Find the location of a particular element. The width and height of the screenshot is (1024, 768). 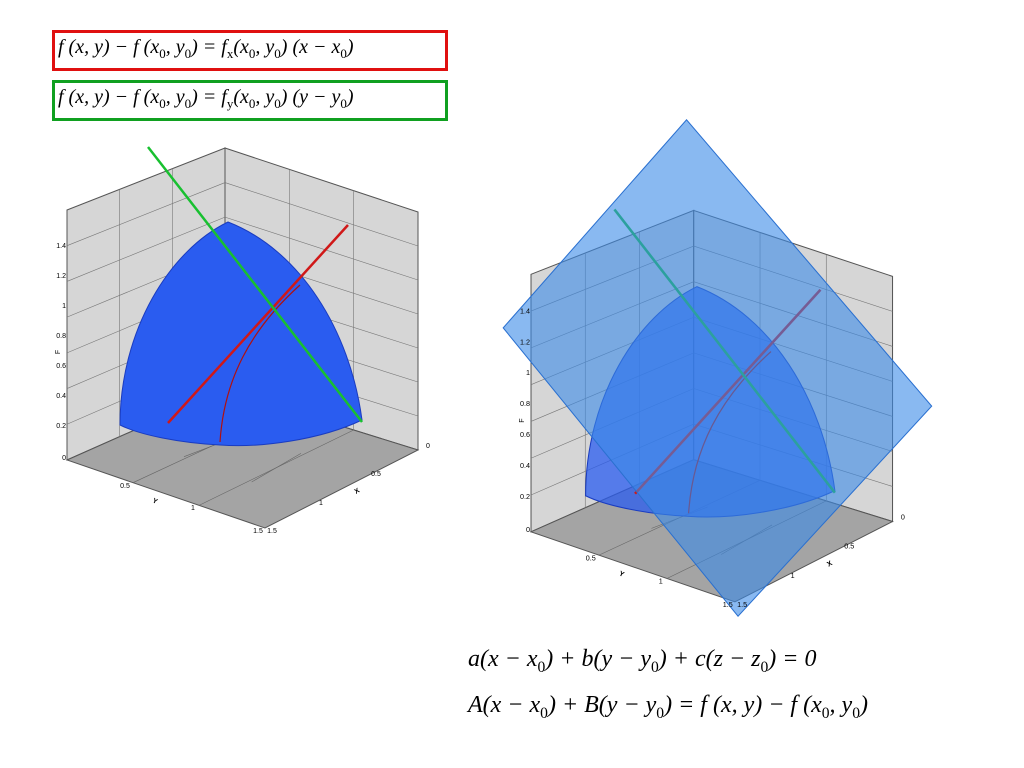

tangent-x is located at coordinates (258, 324).